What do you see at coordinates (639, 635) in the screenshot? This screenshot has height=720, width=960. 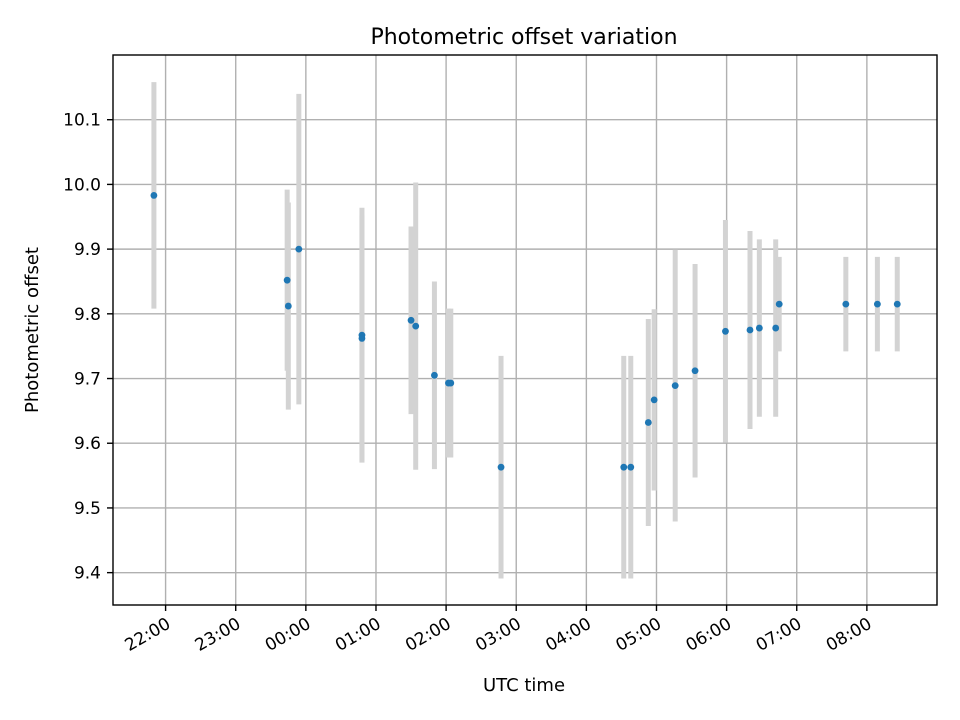 I see `x-tick-label: 05:00` at bounding box center [639, 635].